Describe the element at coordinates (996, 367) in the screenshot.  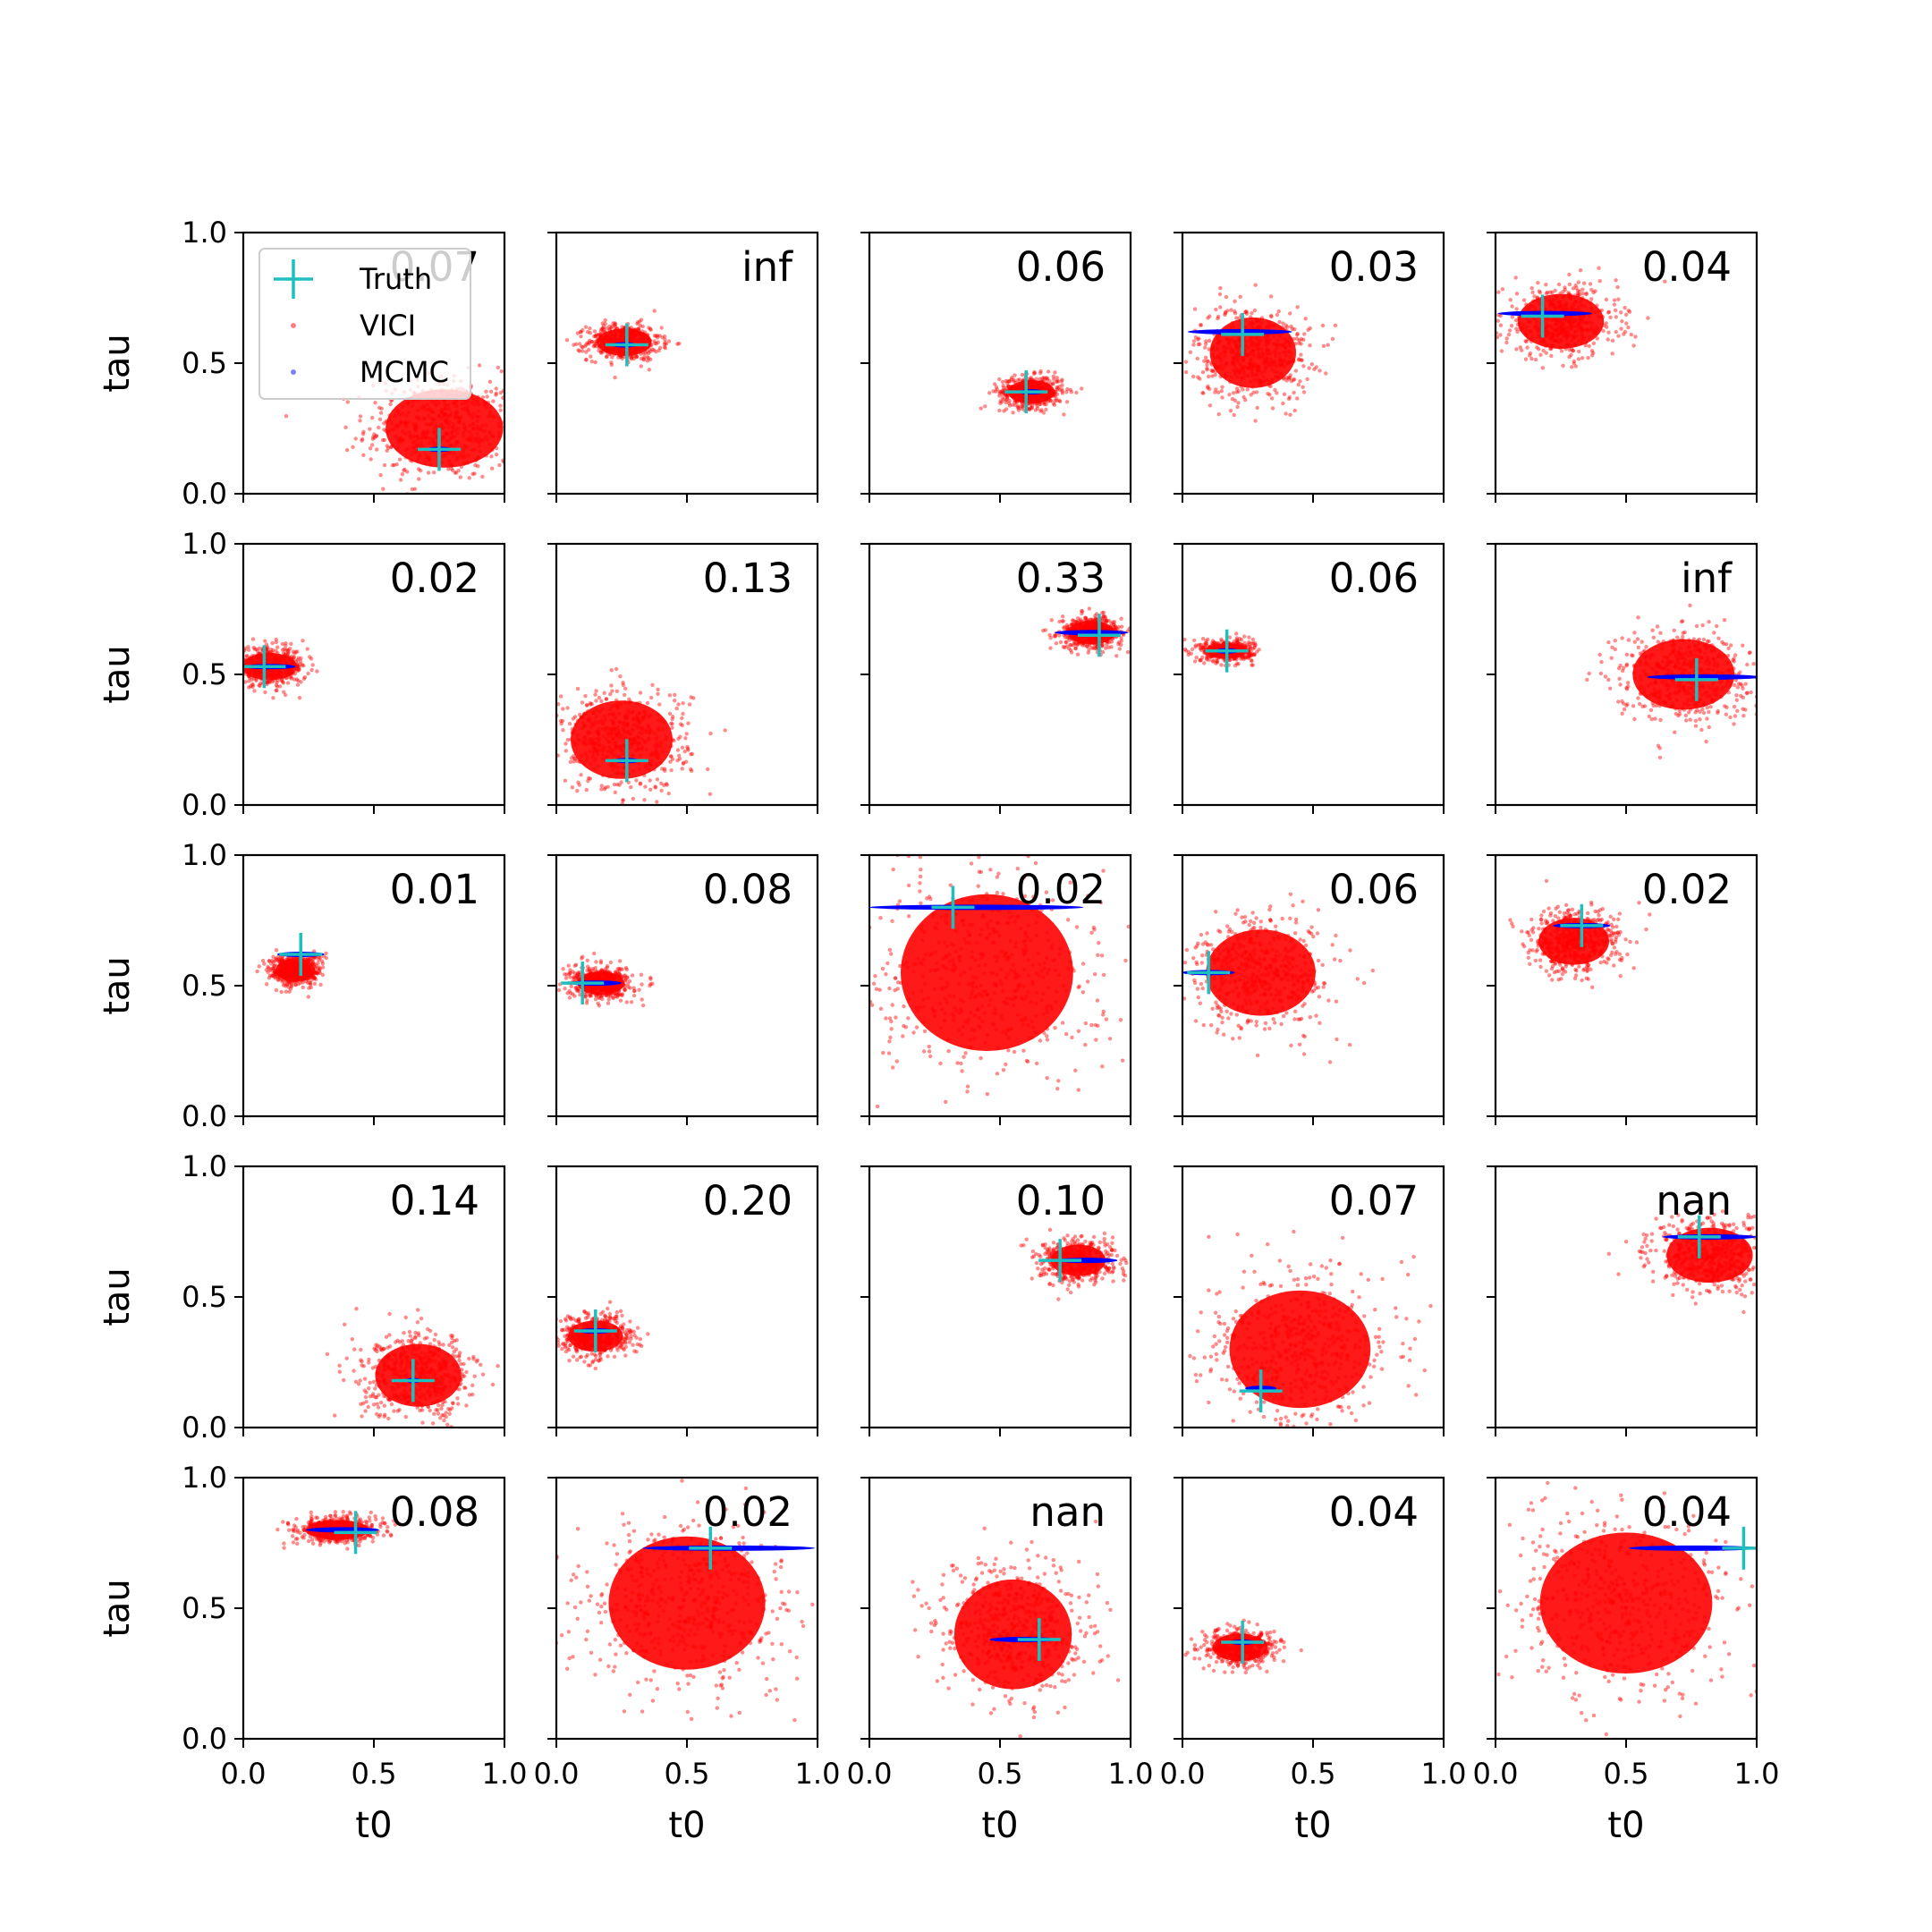
I see `panel-3: 0.06` at that location.